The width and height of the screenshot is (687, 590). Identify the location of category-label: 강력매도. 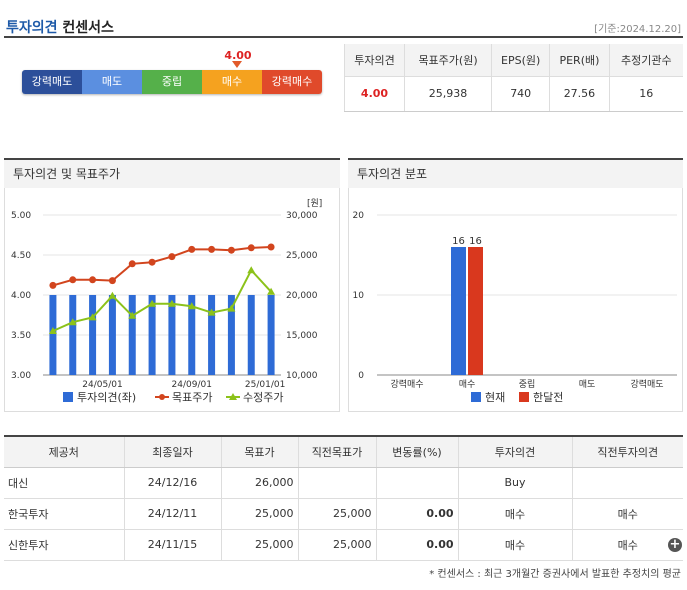
(646, 384).